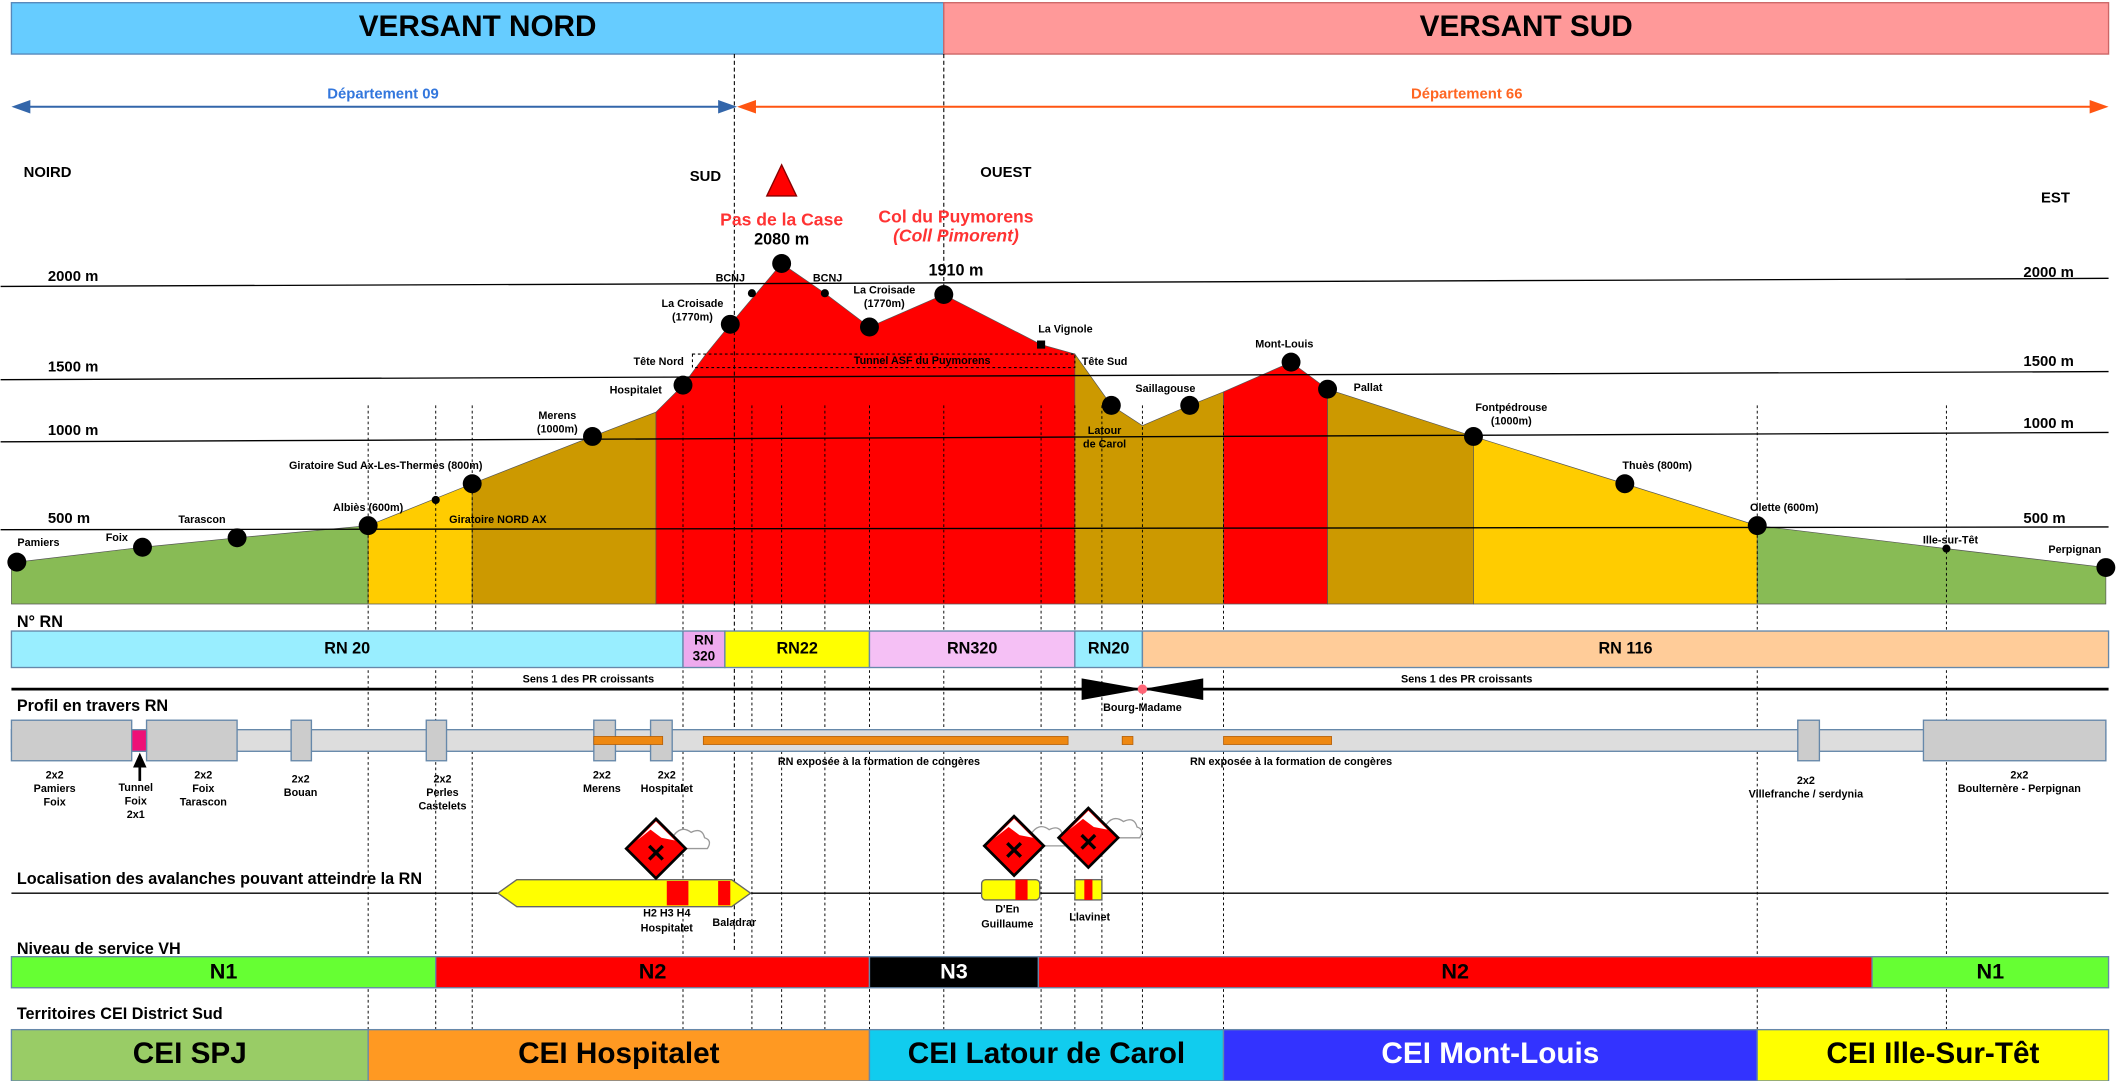 Image resolution: width=2120 pixels, height=1081 pixels. Describe the element at coordinates (2048, 424) in the screenshot. I see `label: 1000 m` at that location.